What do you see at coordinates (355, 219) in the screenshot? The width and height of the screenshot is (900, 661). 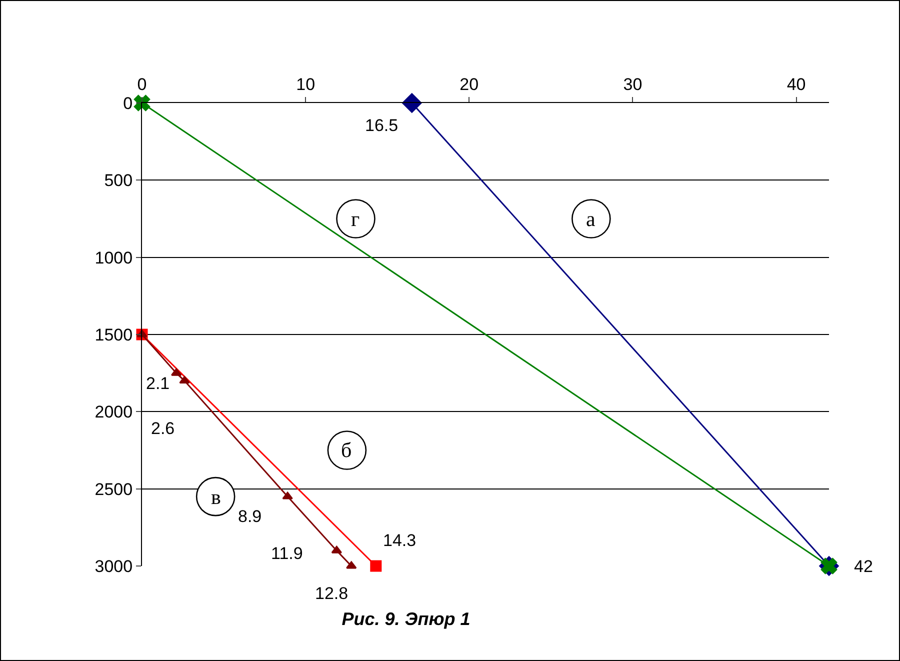 I see `series-label: г` at bounding box center [355, 219].